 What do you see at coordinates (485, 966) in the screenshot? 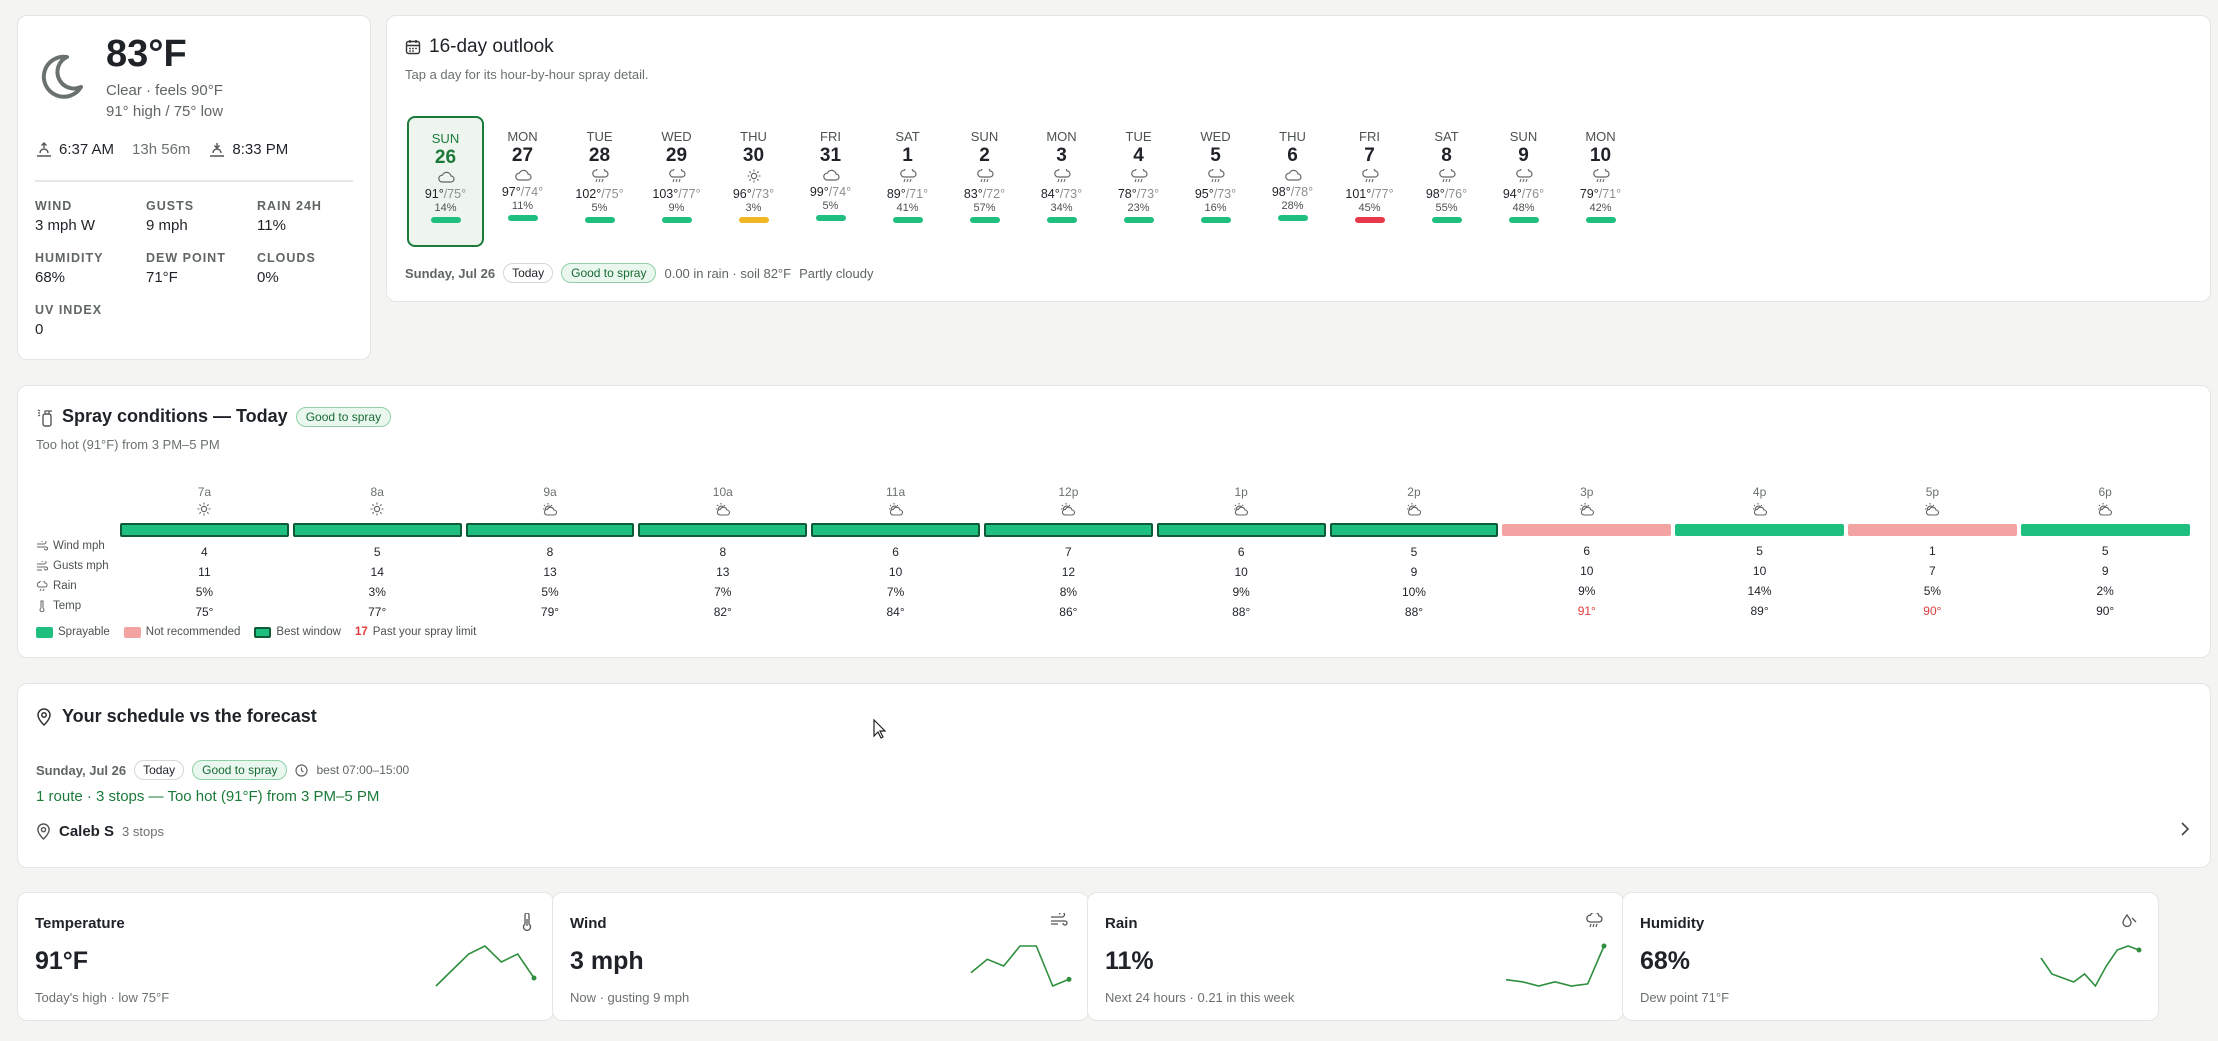
I see `sparkline-path` at bounding box center [485, 966].